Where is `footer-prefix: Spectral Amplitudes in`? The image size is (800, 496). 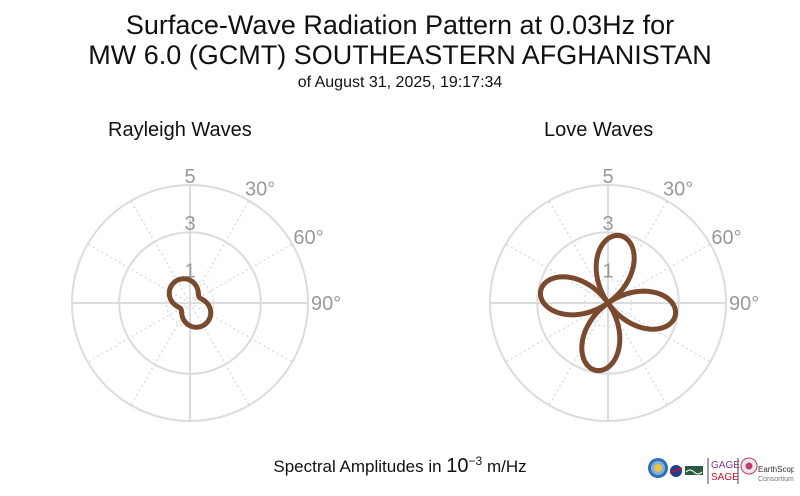
footer-prefix: Spectral Amplitudes in is located at coordinates (357, 466).